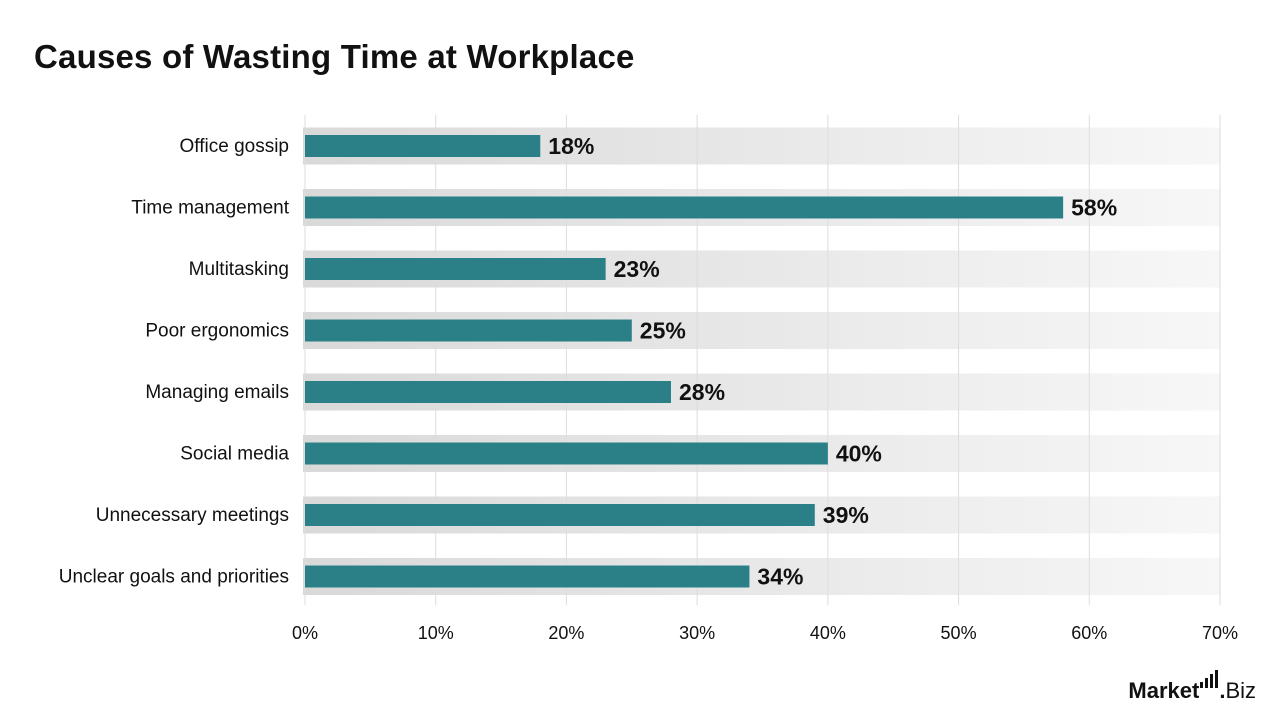 The height and width of the screenshot is (720, 1280). Describe the element at coordinates (1089, 633) in the screenshot. I see `x-tick-label: 60%` at that location.